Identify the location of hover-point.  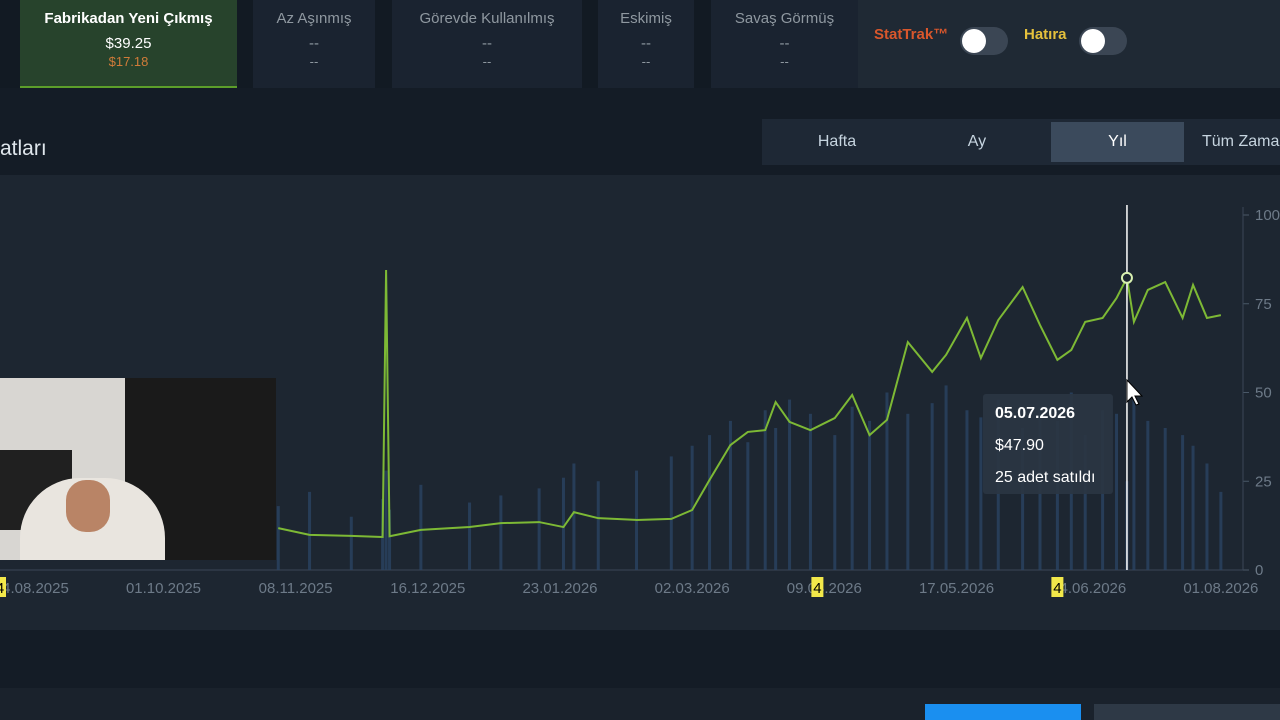
(1126, 277).